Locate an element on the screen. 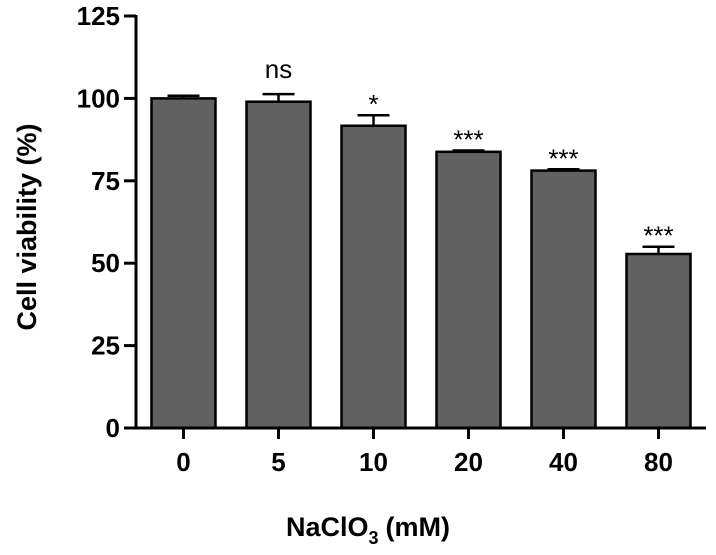 This screenshot has width=716, height=555. x-tick-label: 10 is located at coordinates (373, 462).